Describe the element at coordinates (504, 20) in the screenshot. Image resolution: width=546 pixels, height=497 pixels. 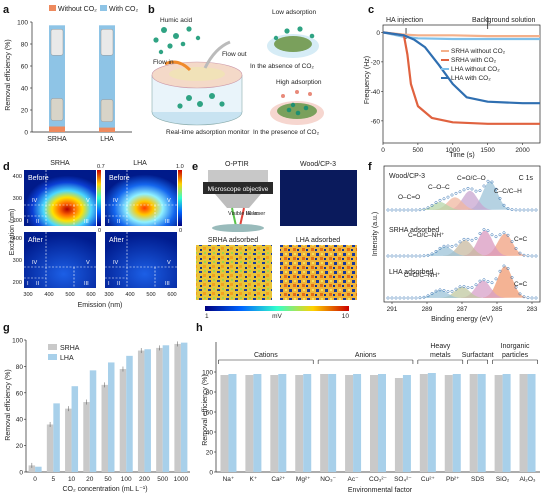
I see `background-label: Background solution` at that location.